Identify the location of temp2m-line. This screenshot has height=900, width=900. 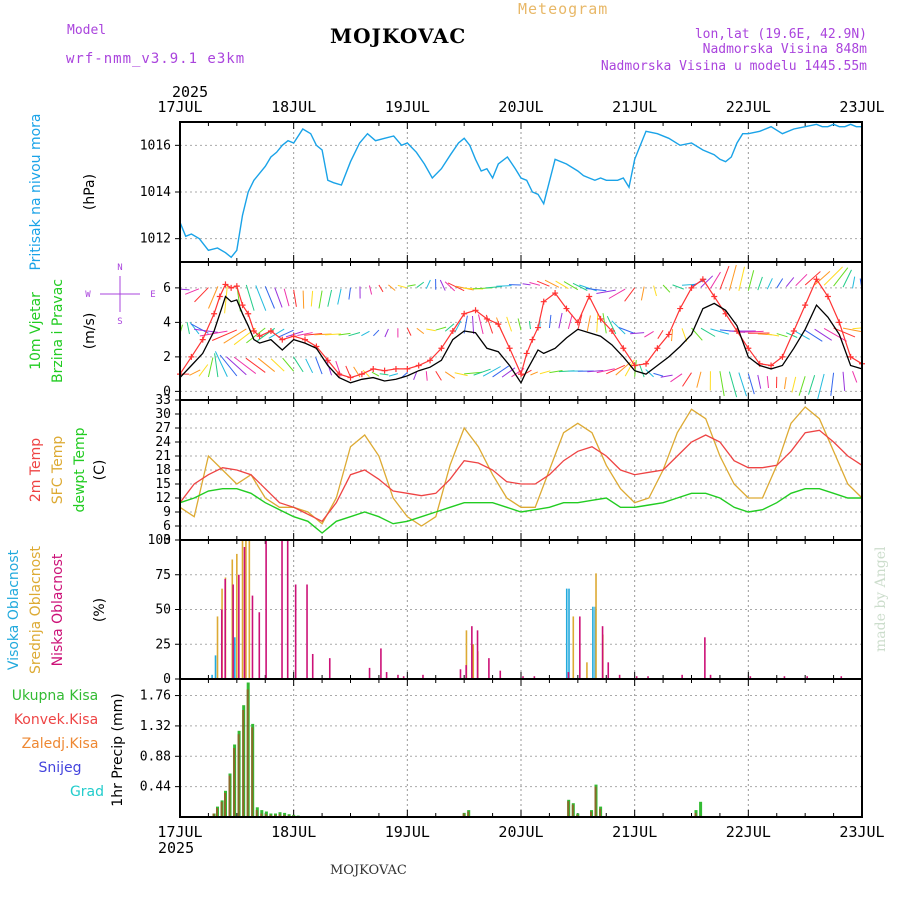
(521, 476).